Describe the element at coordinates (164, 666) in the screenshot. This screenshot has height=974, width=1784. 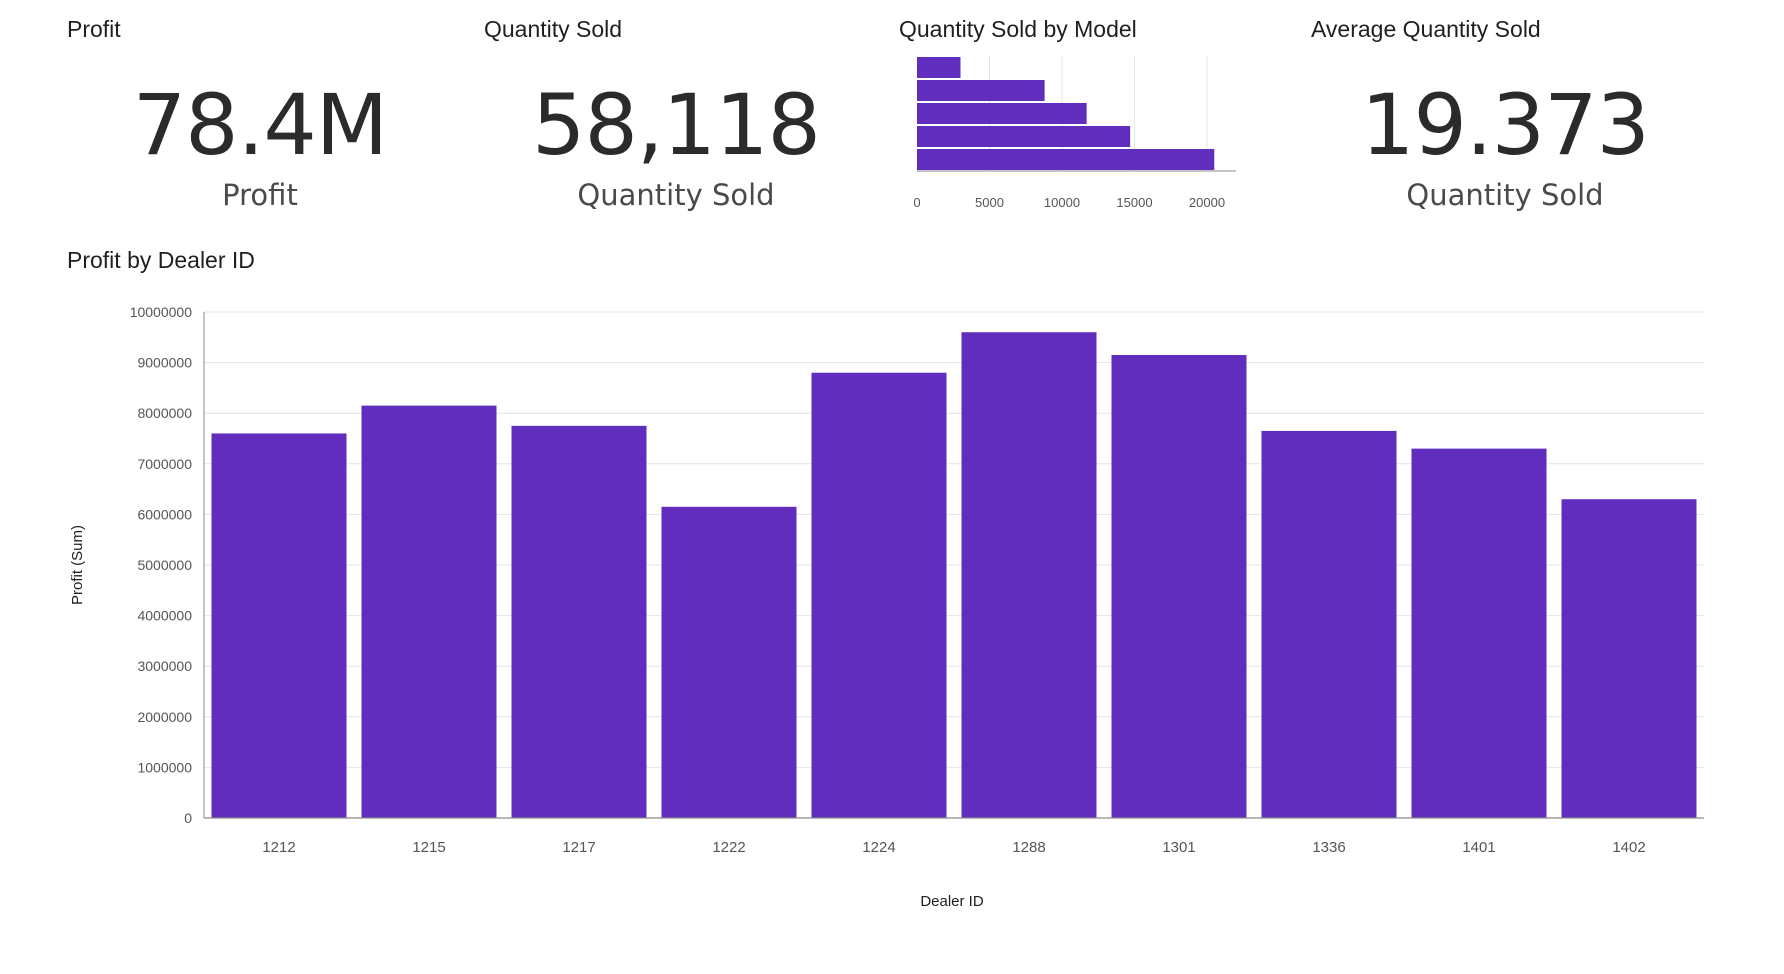
I see `y-tick-label: 3000000` at that location.